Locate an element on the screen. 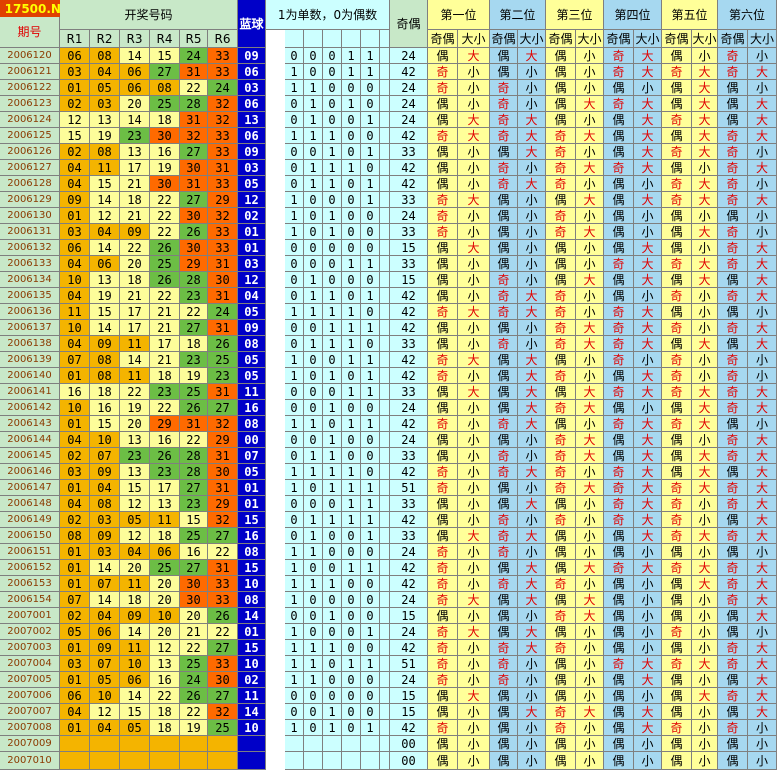  red-ball: 17 is located at coordinates (135, 312).